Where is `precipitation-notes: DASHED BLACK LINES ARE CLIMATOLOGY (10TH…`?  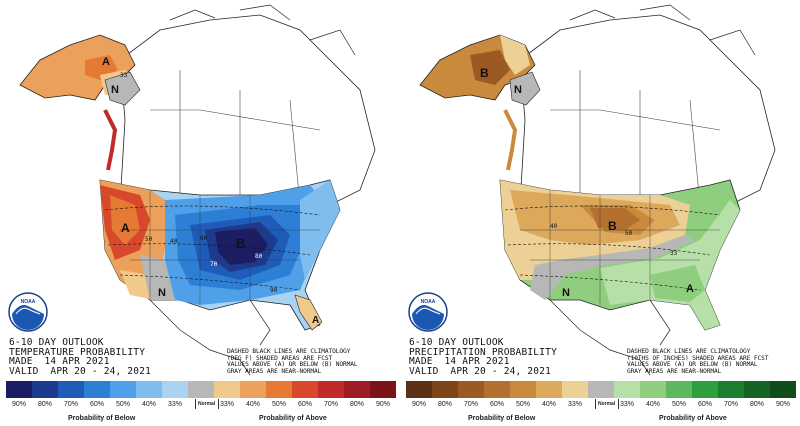
precipitation-notes: DASHED BLACK LINES ARE CLIMATOLOGY (10TH… is located at coordinates (698, 361).